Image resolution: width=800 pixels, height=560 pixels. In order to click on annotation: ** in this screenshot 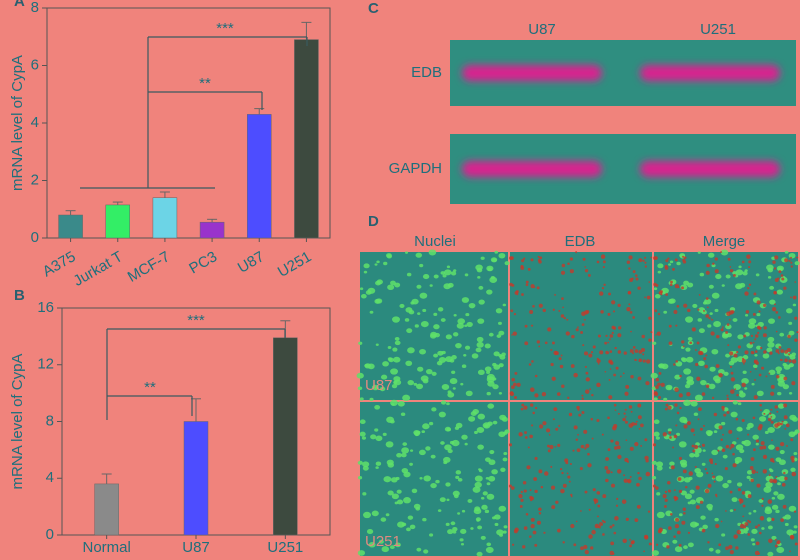, I will do `click(205, 83)`.